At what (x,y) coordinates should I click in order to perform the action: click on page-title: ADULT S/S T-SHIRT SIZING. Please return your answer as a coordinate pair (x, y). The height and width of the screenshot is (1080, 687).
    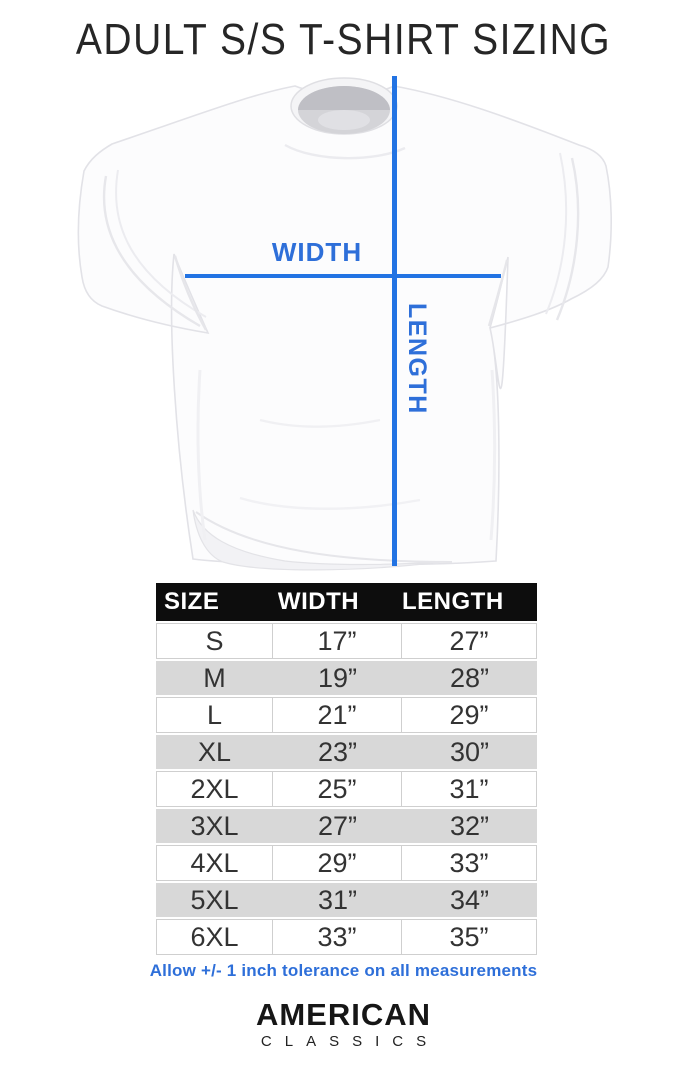
    Looking at the image, I should click on (343, 40).